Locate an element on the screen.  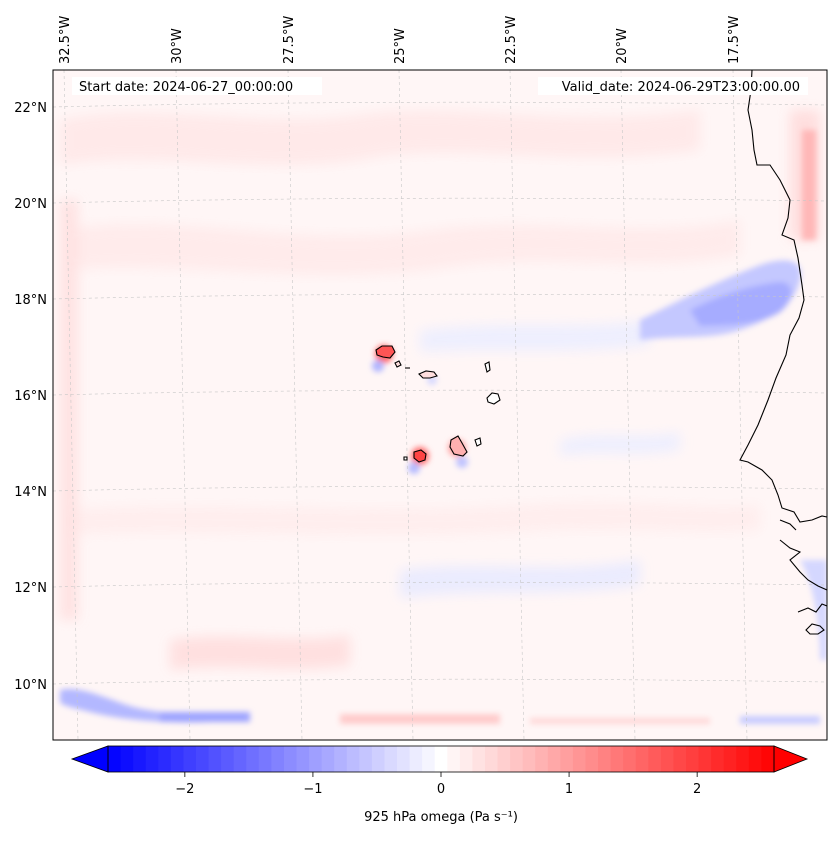
latitude-labels: 22°N 20°N 18°N 16°N 14°N 12°N 10°N is located at coordinates (30, 397).